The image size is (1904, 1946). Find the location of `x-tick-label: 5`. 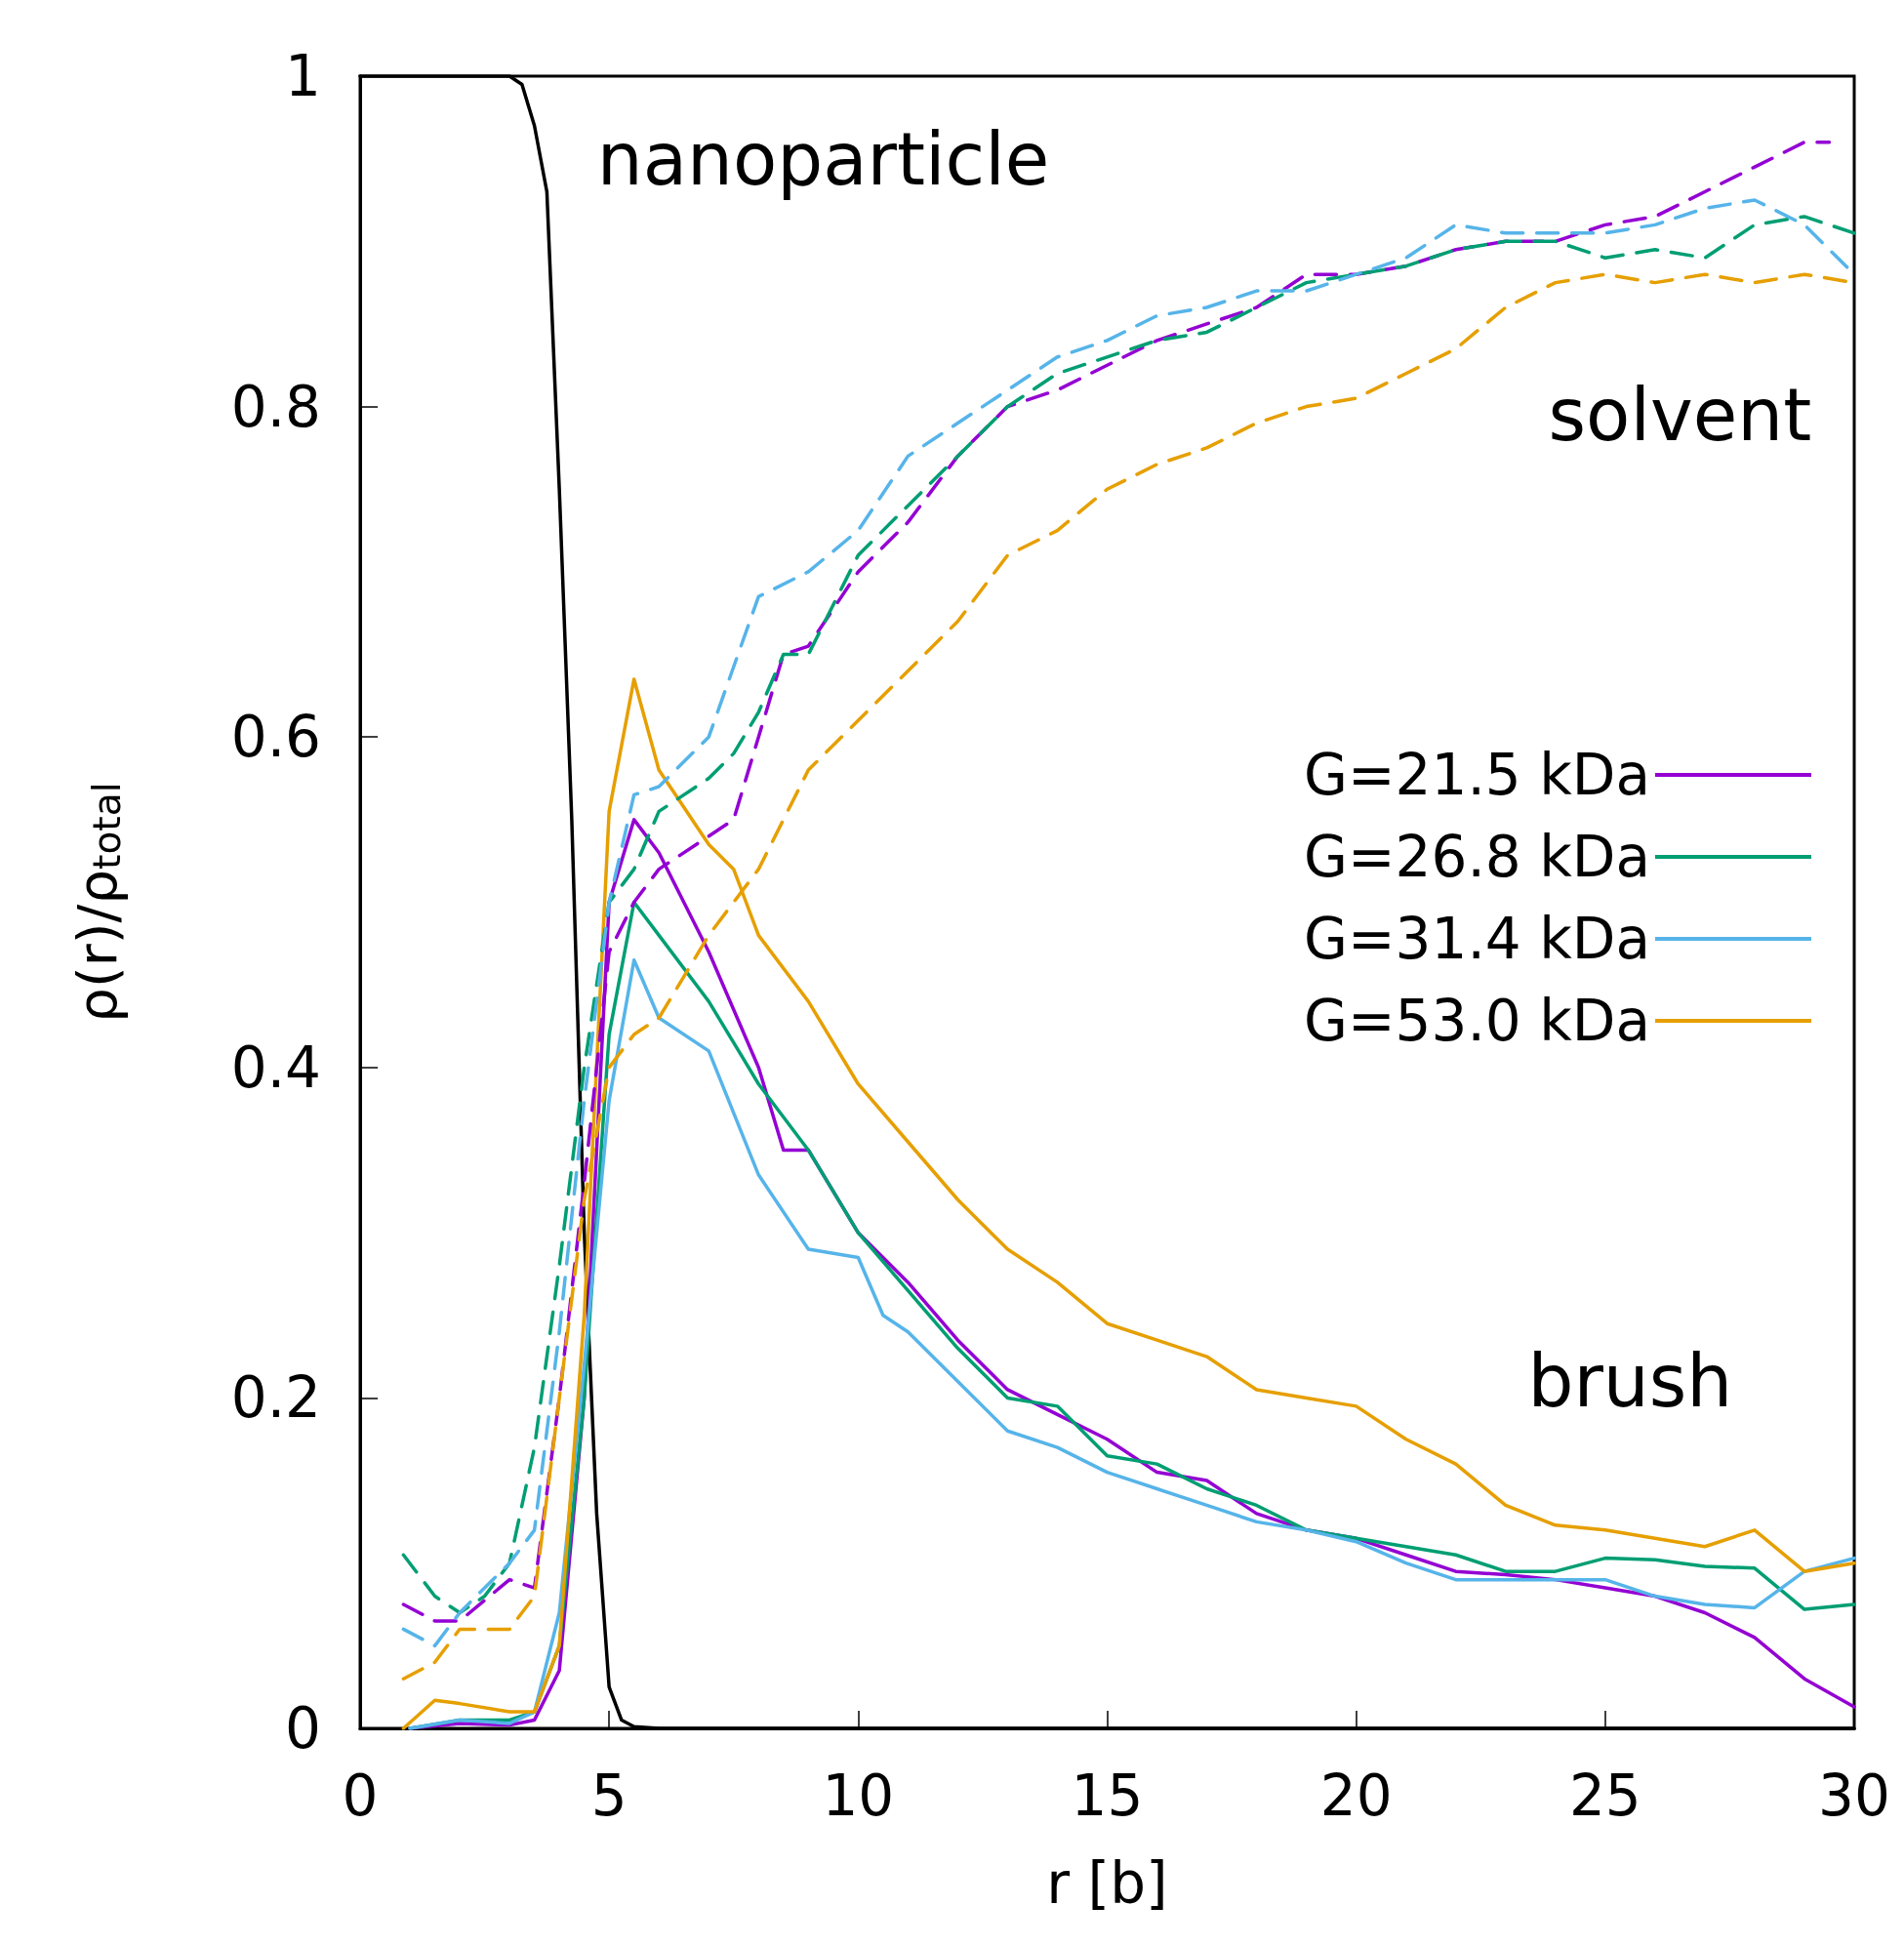

x-tick-label: 5 is located at coordinates (609, 1796).